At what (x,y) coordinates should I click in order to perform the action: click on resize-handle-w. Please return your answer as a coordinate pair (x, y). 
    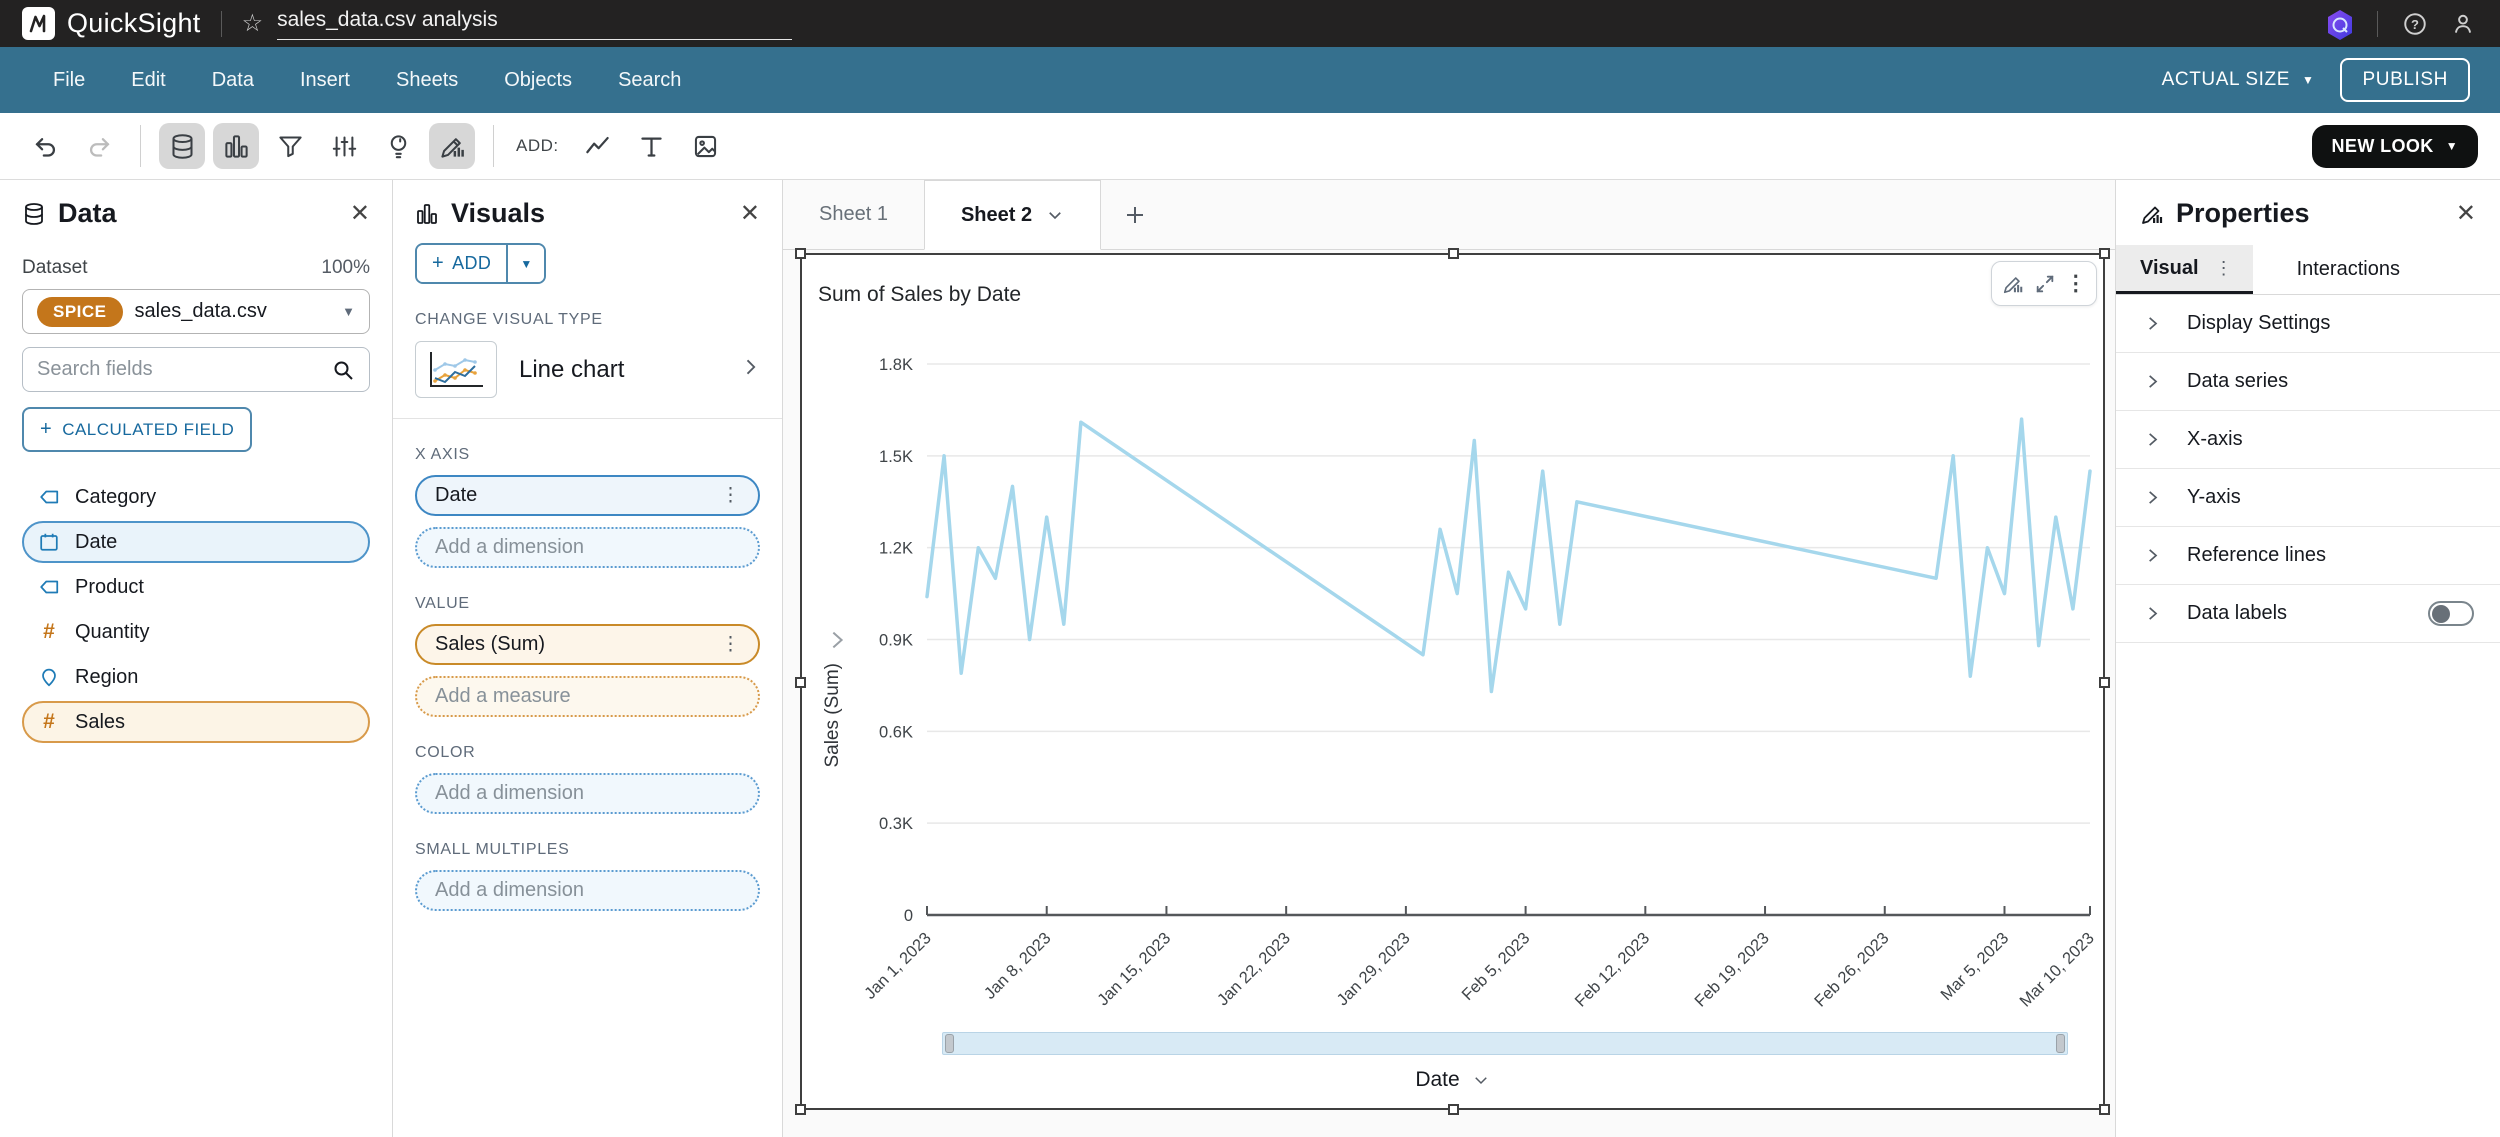
    Looking at the image, I should click on (800, 682).